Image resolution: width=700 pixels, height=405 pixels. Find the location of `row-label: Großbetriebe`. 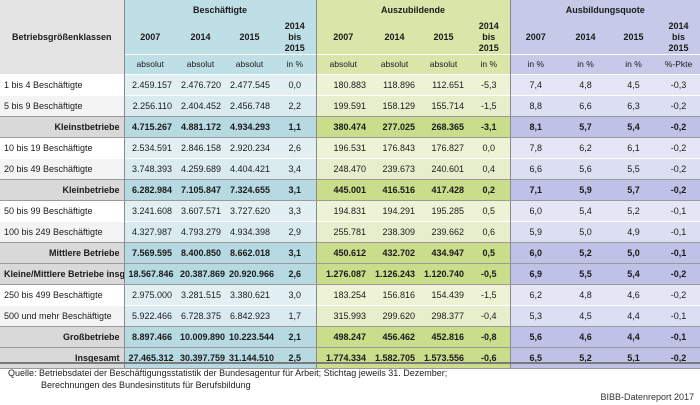

row-label: Großbetriebe is located at coordinates (62, 337).